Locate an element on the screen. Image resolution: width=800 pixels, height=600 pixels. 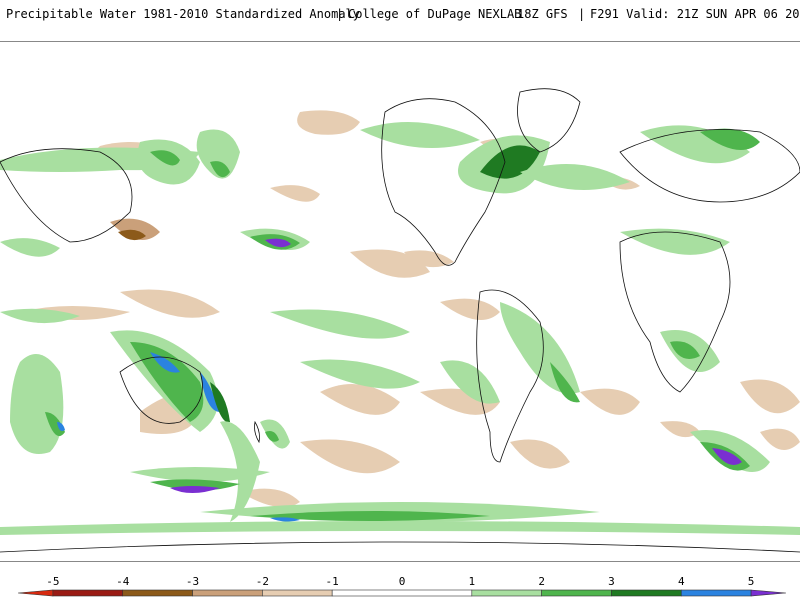
legend-tick-label: -5 is located at coordinates (52, 581).